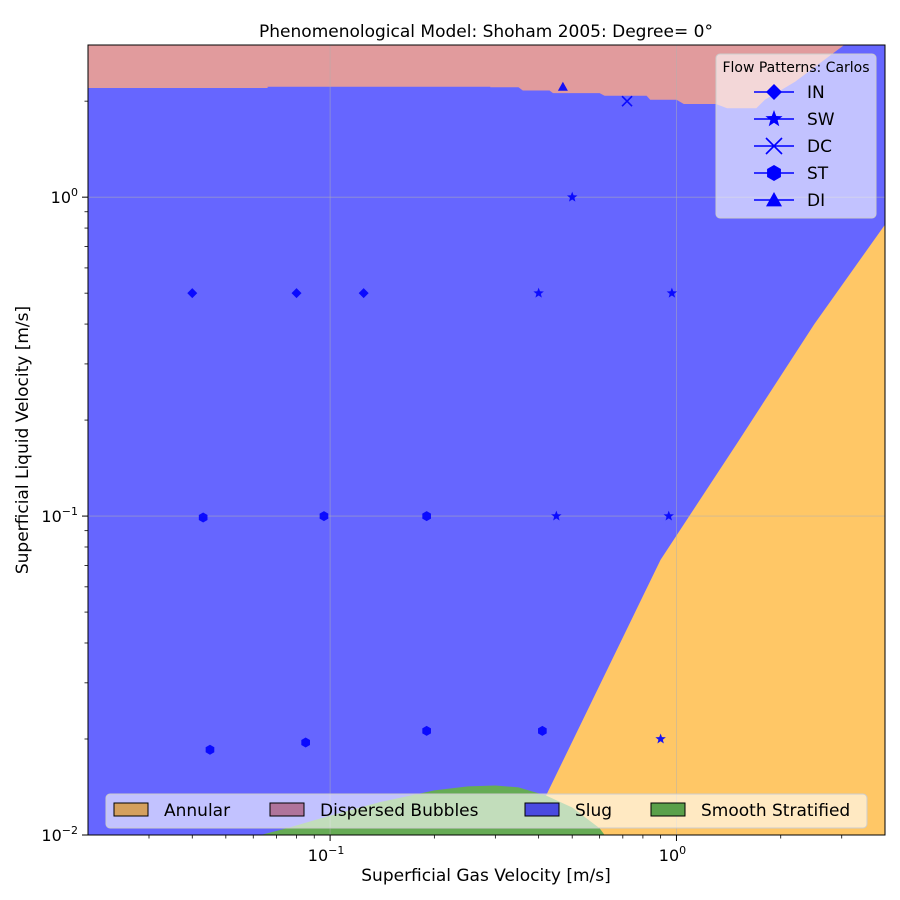 The width and height of the screenshot is (900, 900). Describe the element at coordinates (816, 93) in the screenshot. I see `marker-legend-label: IN` at that location.